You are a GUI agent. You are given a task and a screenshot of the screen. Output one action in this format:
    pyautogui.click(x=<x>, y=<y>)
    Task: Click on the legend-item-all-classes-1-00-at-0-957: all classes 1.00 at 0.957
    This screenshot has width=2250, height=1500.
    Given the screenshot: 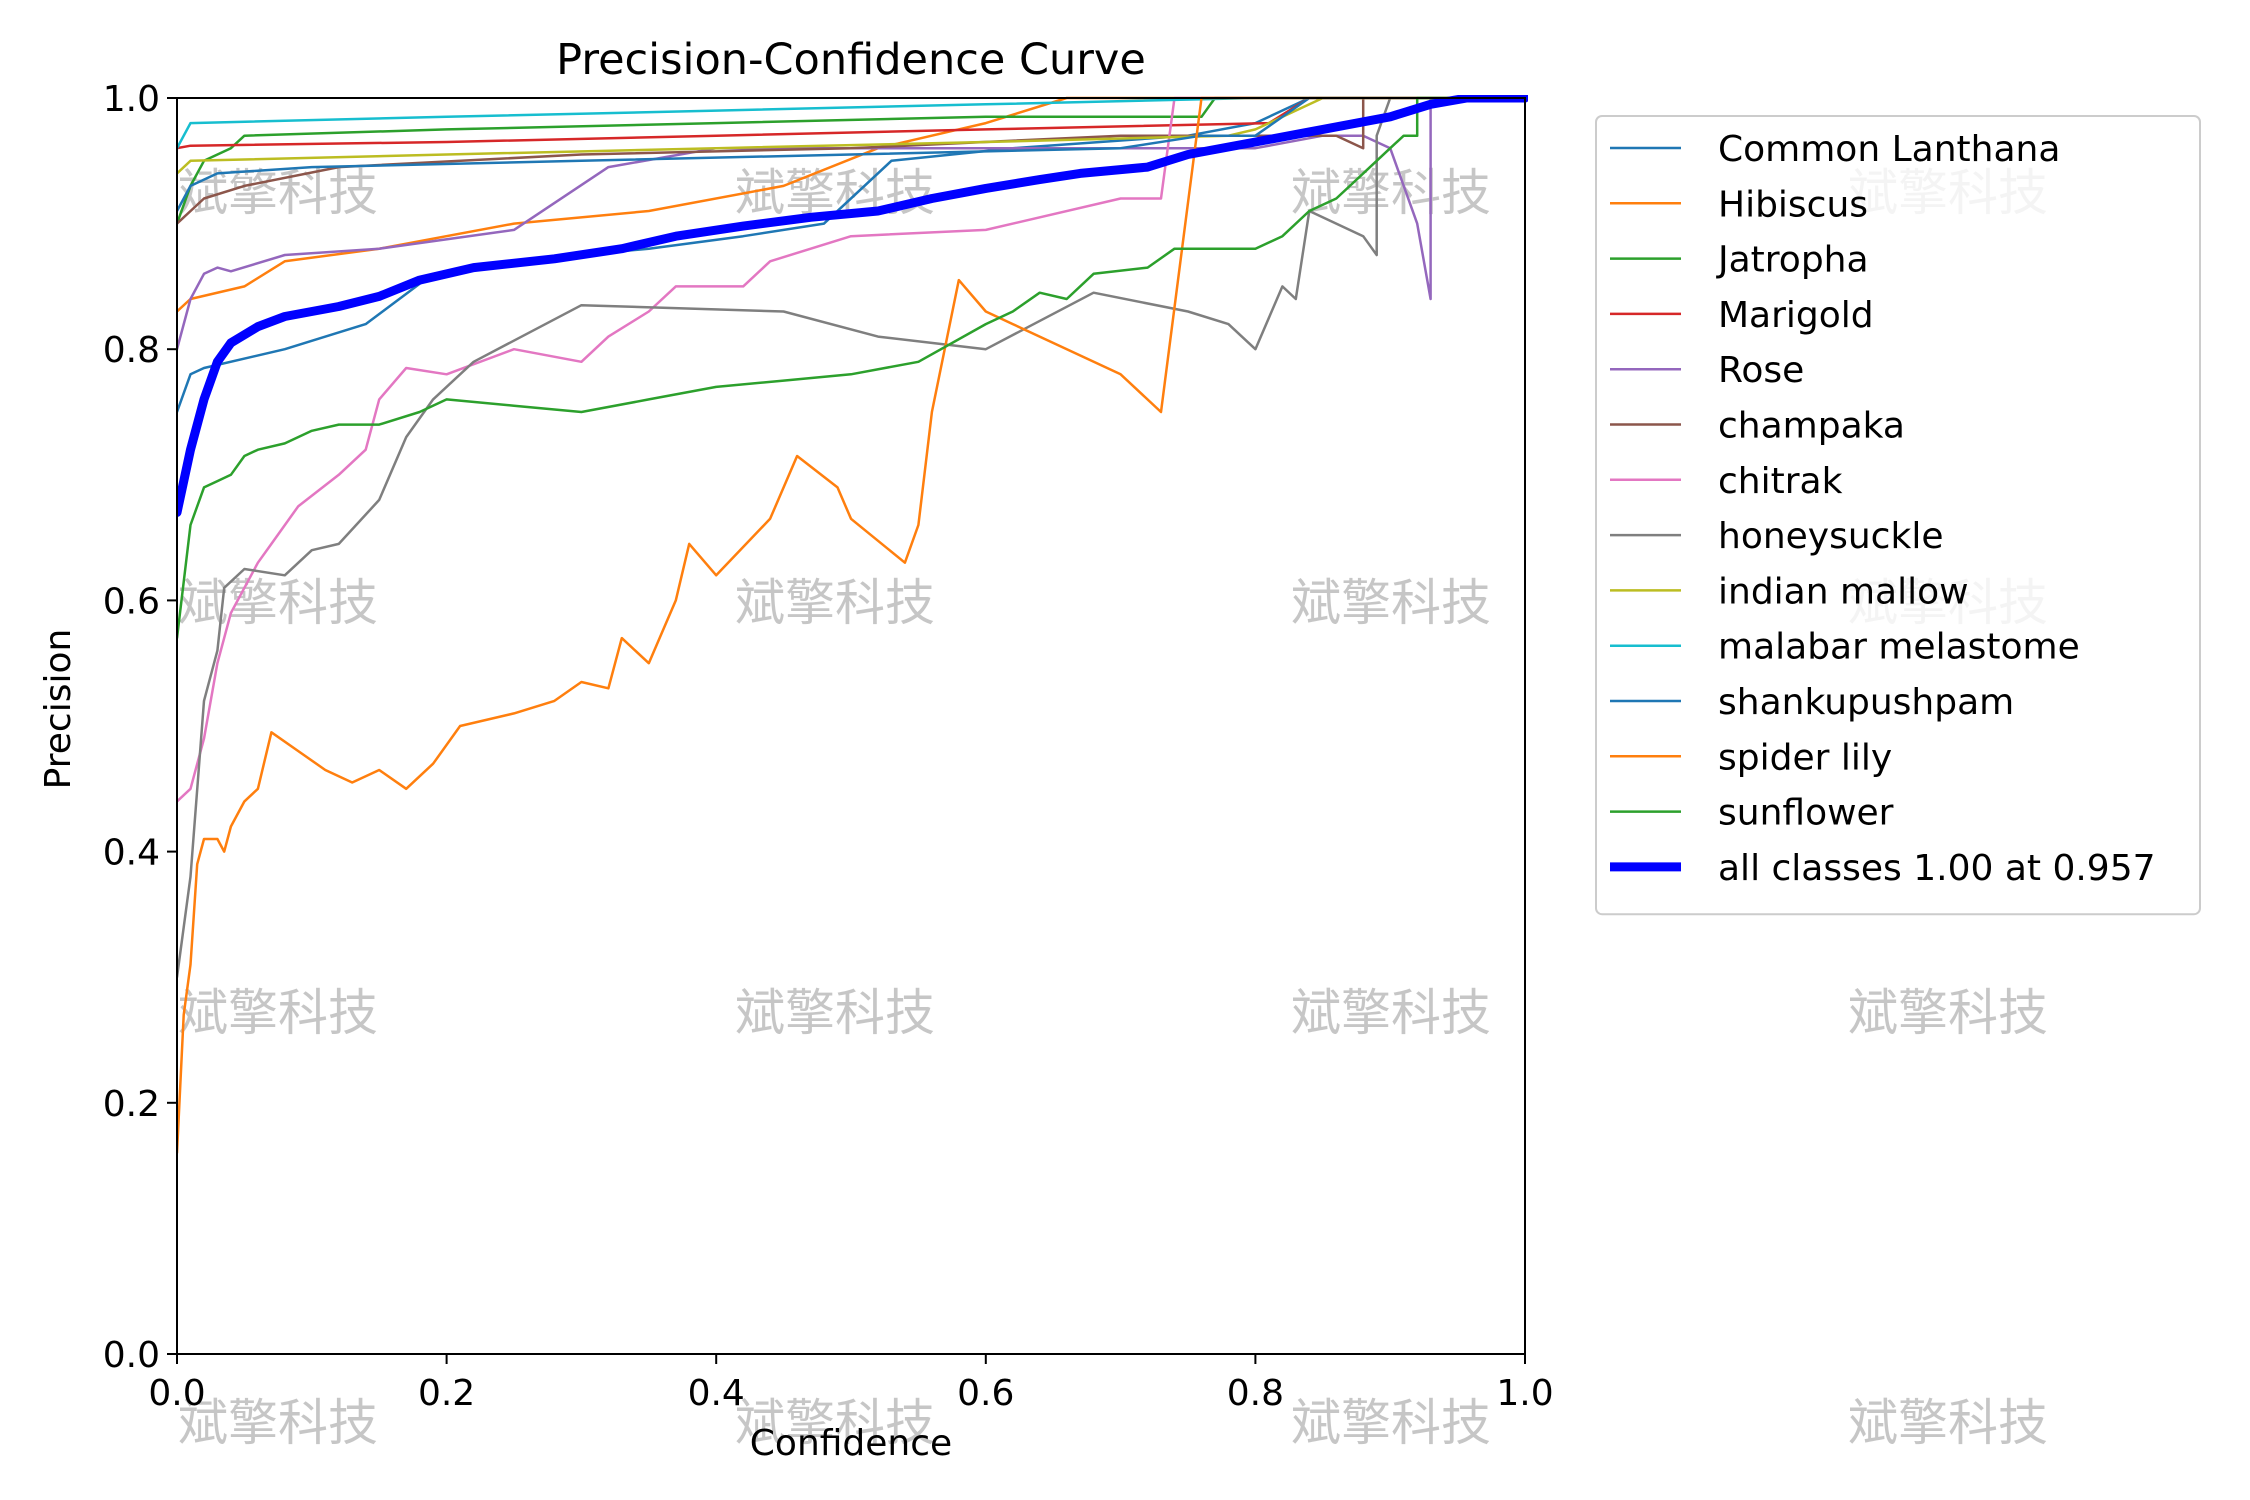 What is the action you would take?
    pyautogui.click(x=1883, y=868)
    